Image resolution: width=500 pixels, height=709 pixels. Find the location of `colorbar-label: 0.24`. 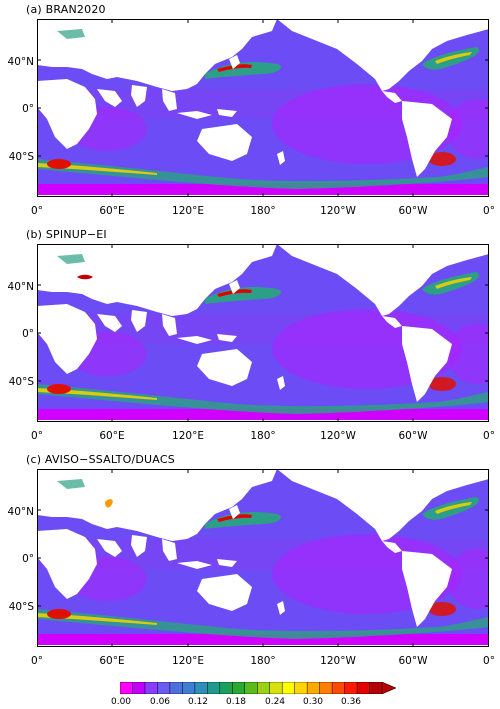

colorbar-label: 0.24 is located at coordinates (275, 702).